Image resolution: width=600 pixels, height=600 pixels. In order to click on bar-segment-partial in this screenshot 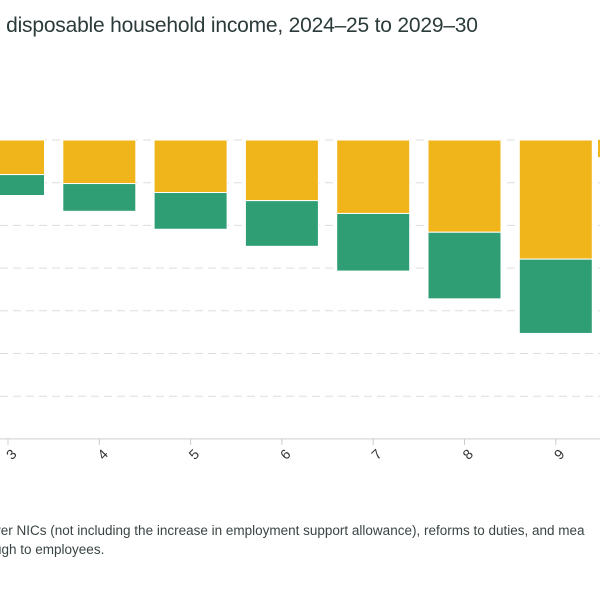, I will do `click(599, 149)`.